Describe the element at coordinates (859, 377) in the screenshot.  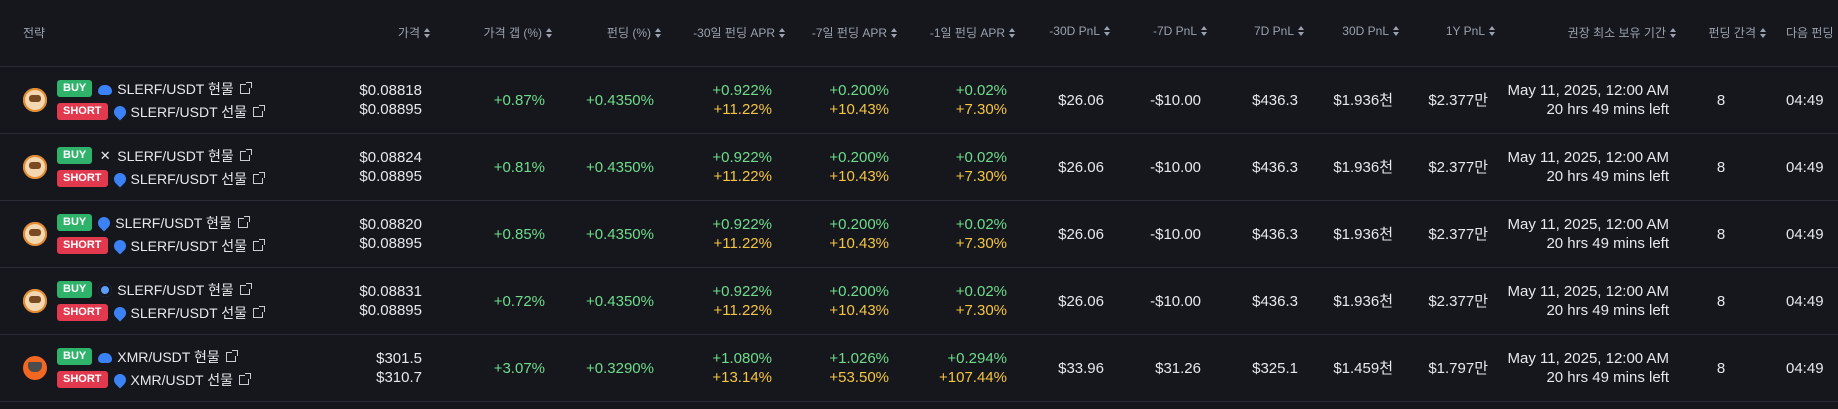
I see `apr7-apr: +53.50%` at that location.